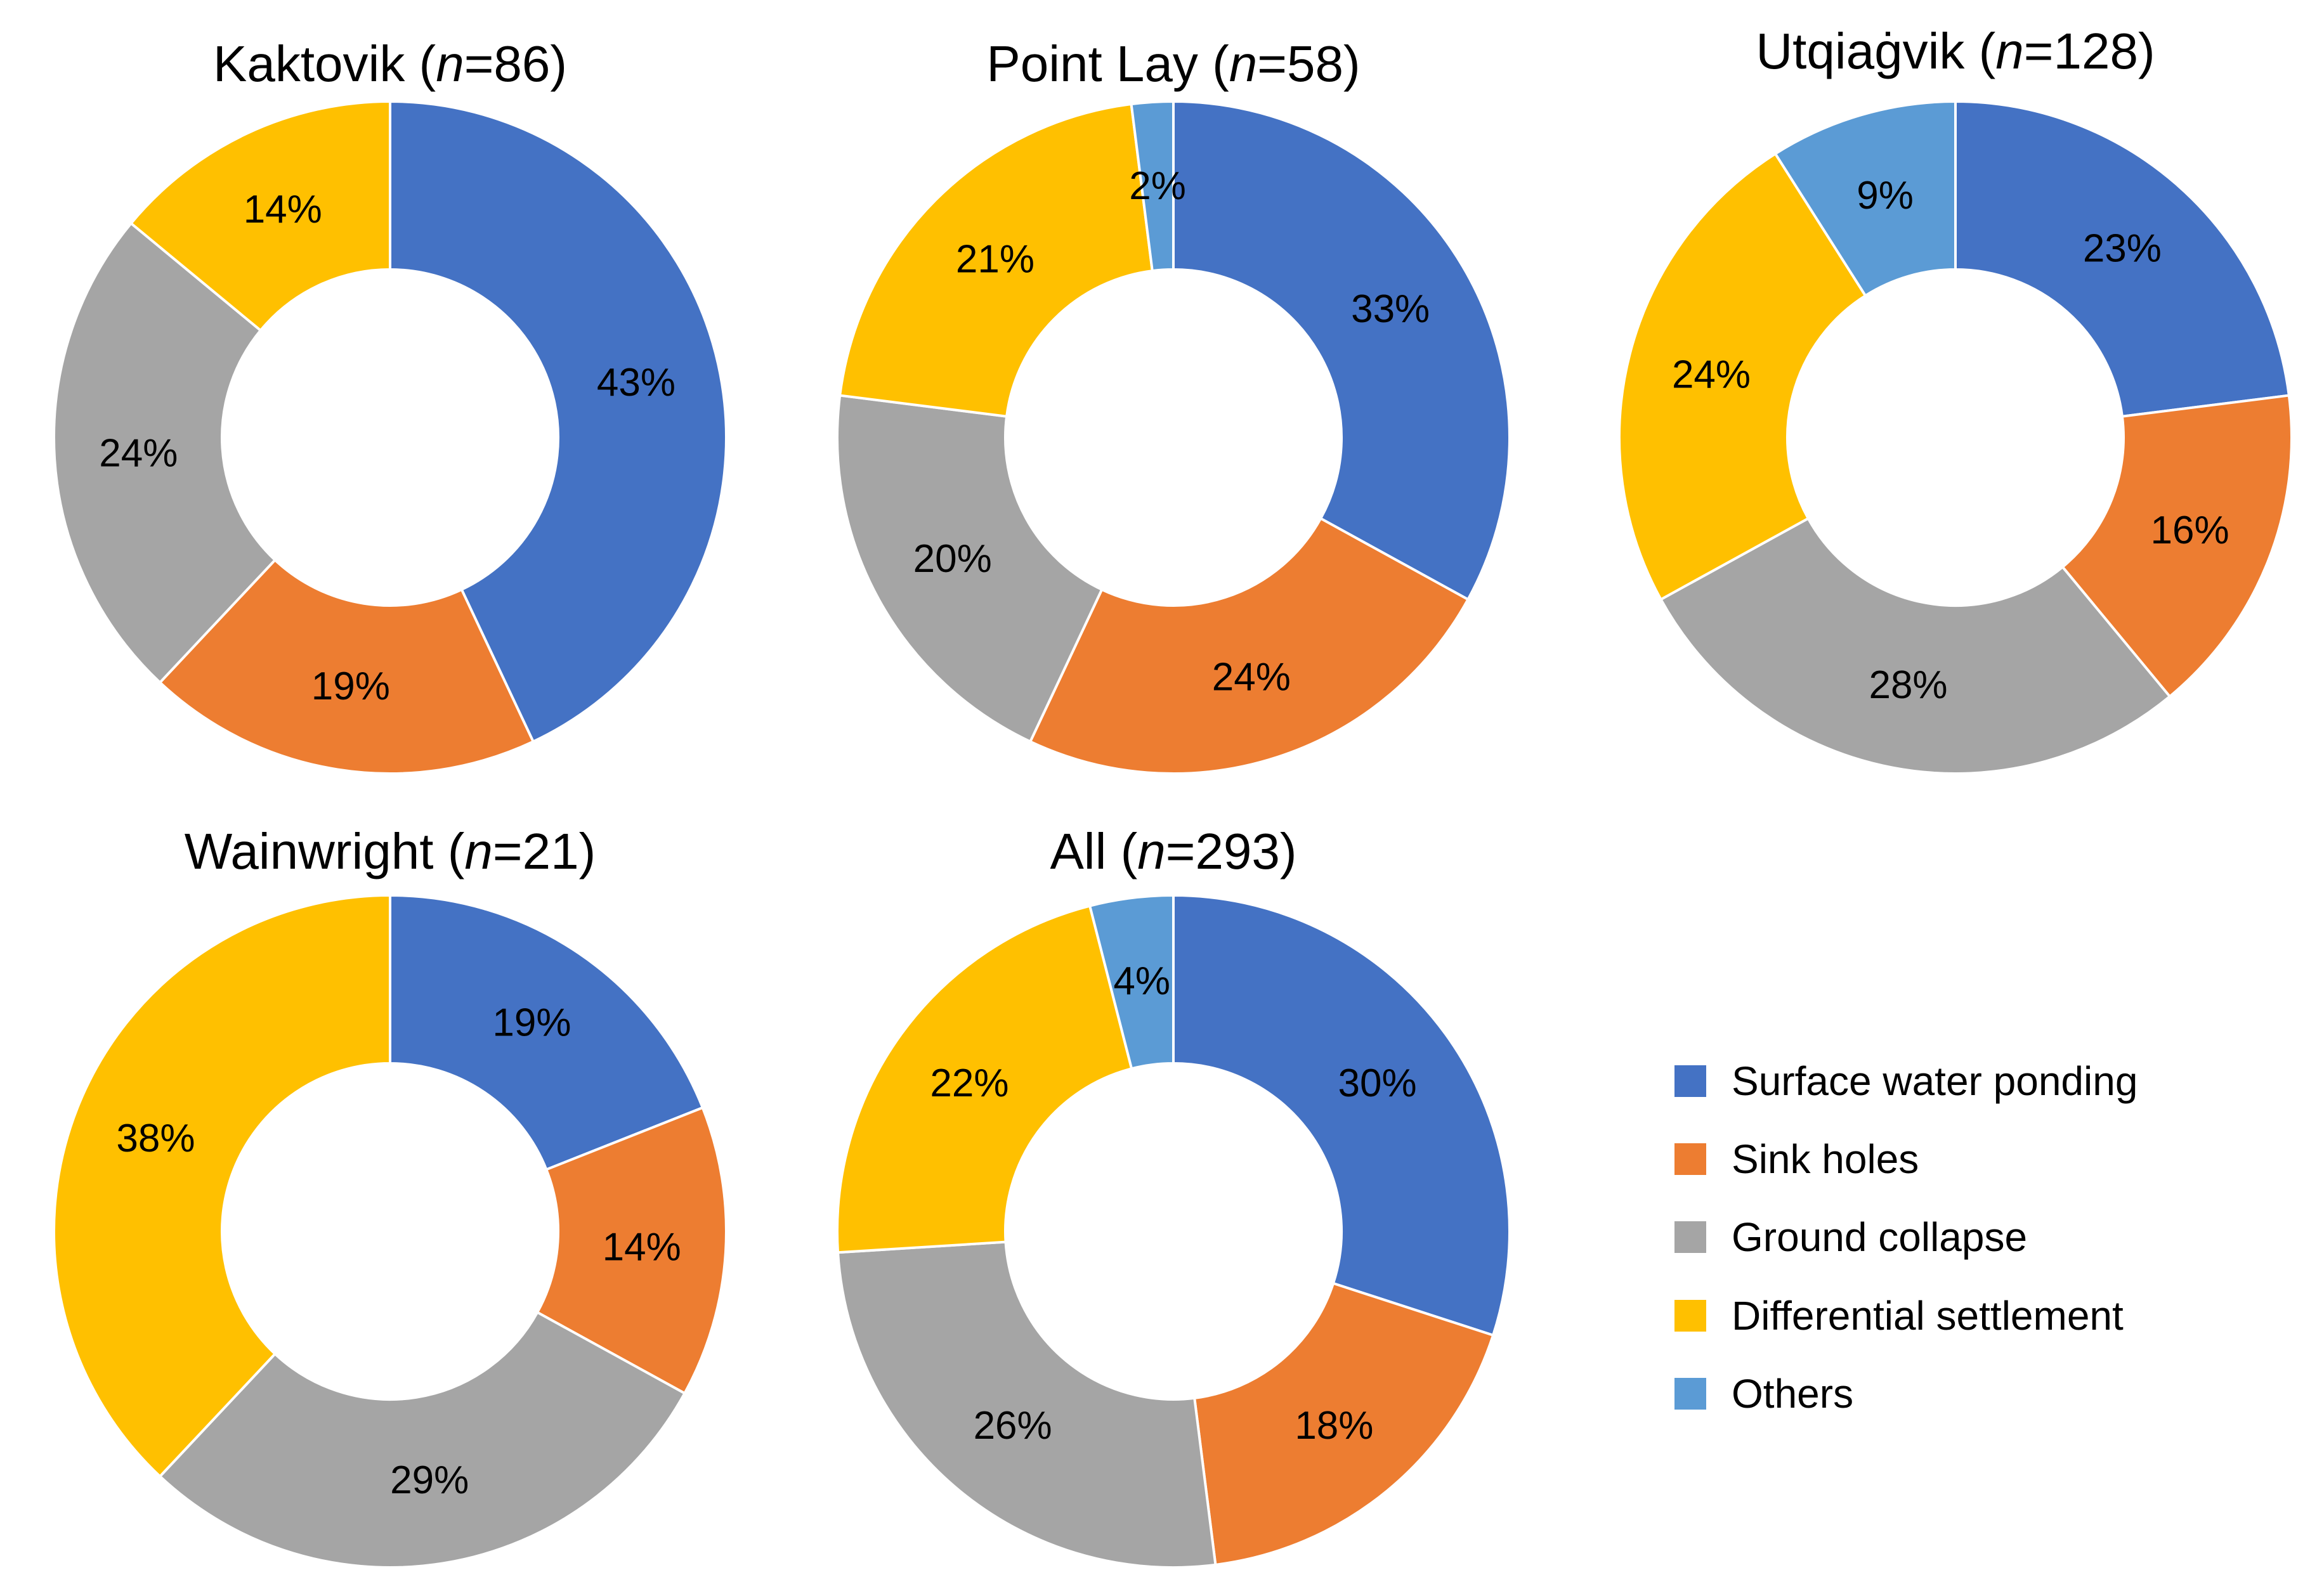 This screenshot has width=2317, height=1596. What do you see at coordinates (1792, 1394) in the screenshot?
I see `legend-label-others: Others` at bounding box center [1792, 1394].